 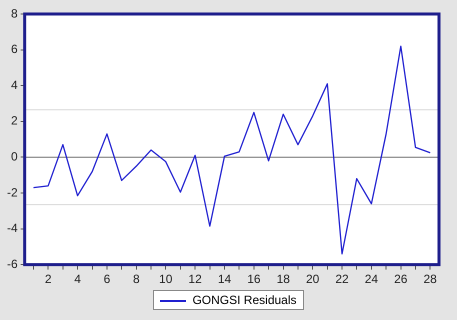 What do you see at coordinates (107, 279) in the screenshot?
I see `x-tick-label: 6` at bounding box center [107, 279].